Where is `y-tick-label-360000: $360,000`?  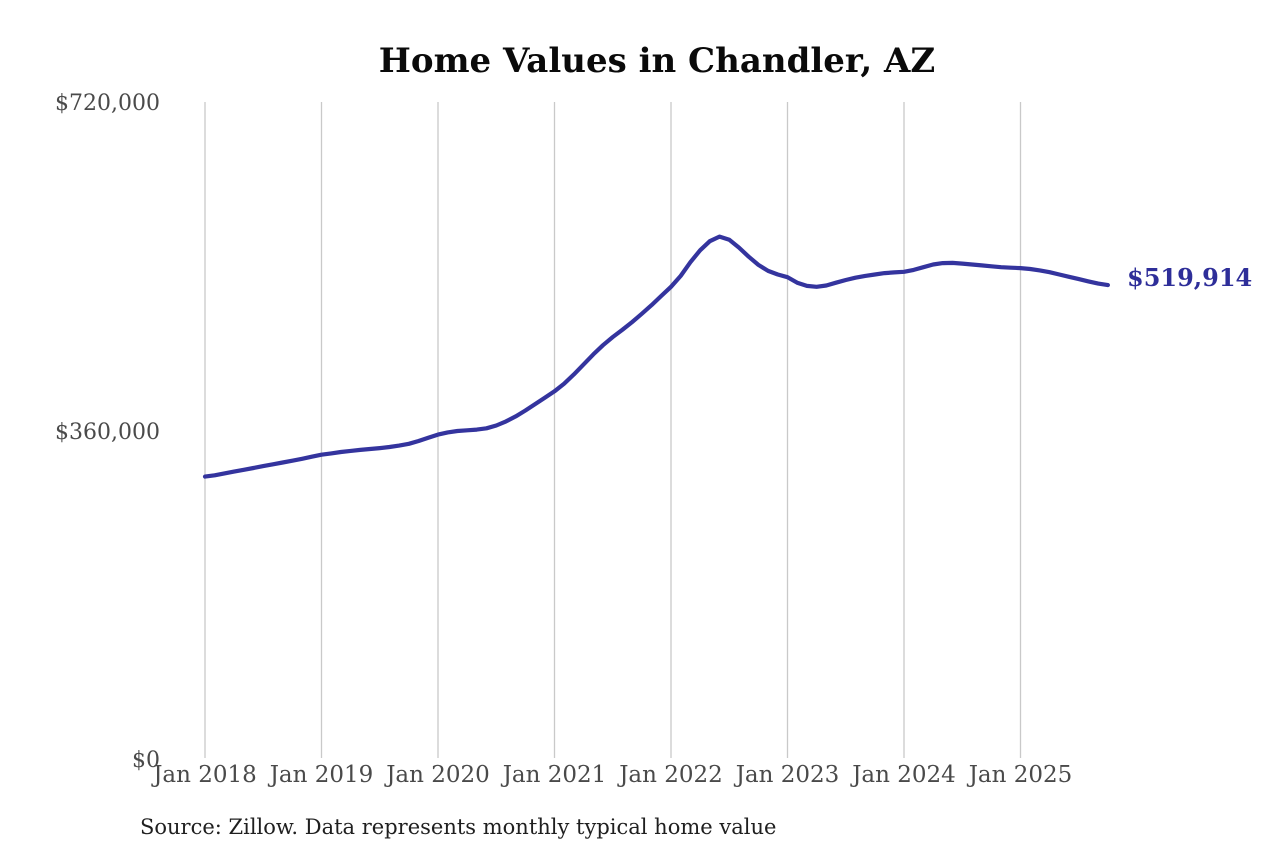
y-tick-label-360000: $360,000 is located at coordinates (107, 432).